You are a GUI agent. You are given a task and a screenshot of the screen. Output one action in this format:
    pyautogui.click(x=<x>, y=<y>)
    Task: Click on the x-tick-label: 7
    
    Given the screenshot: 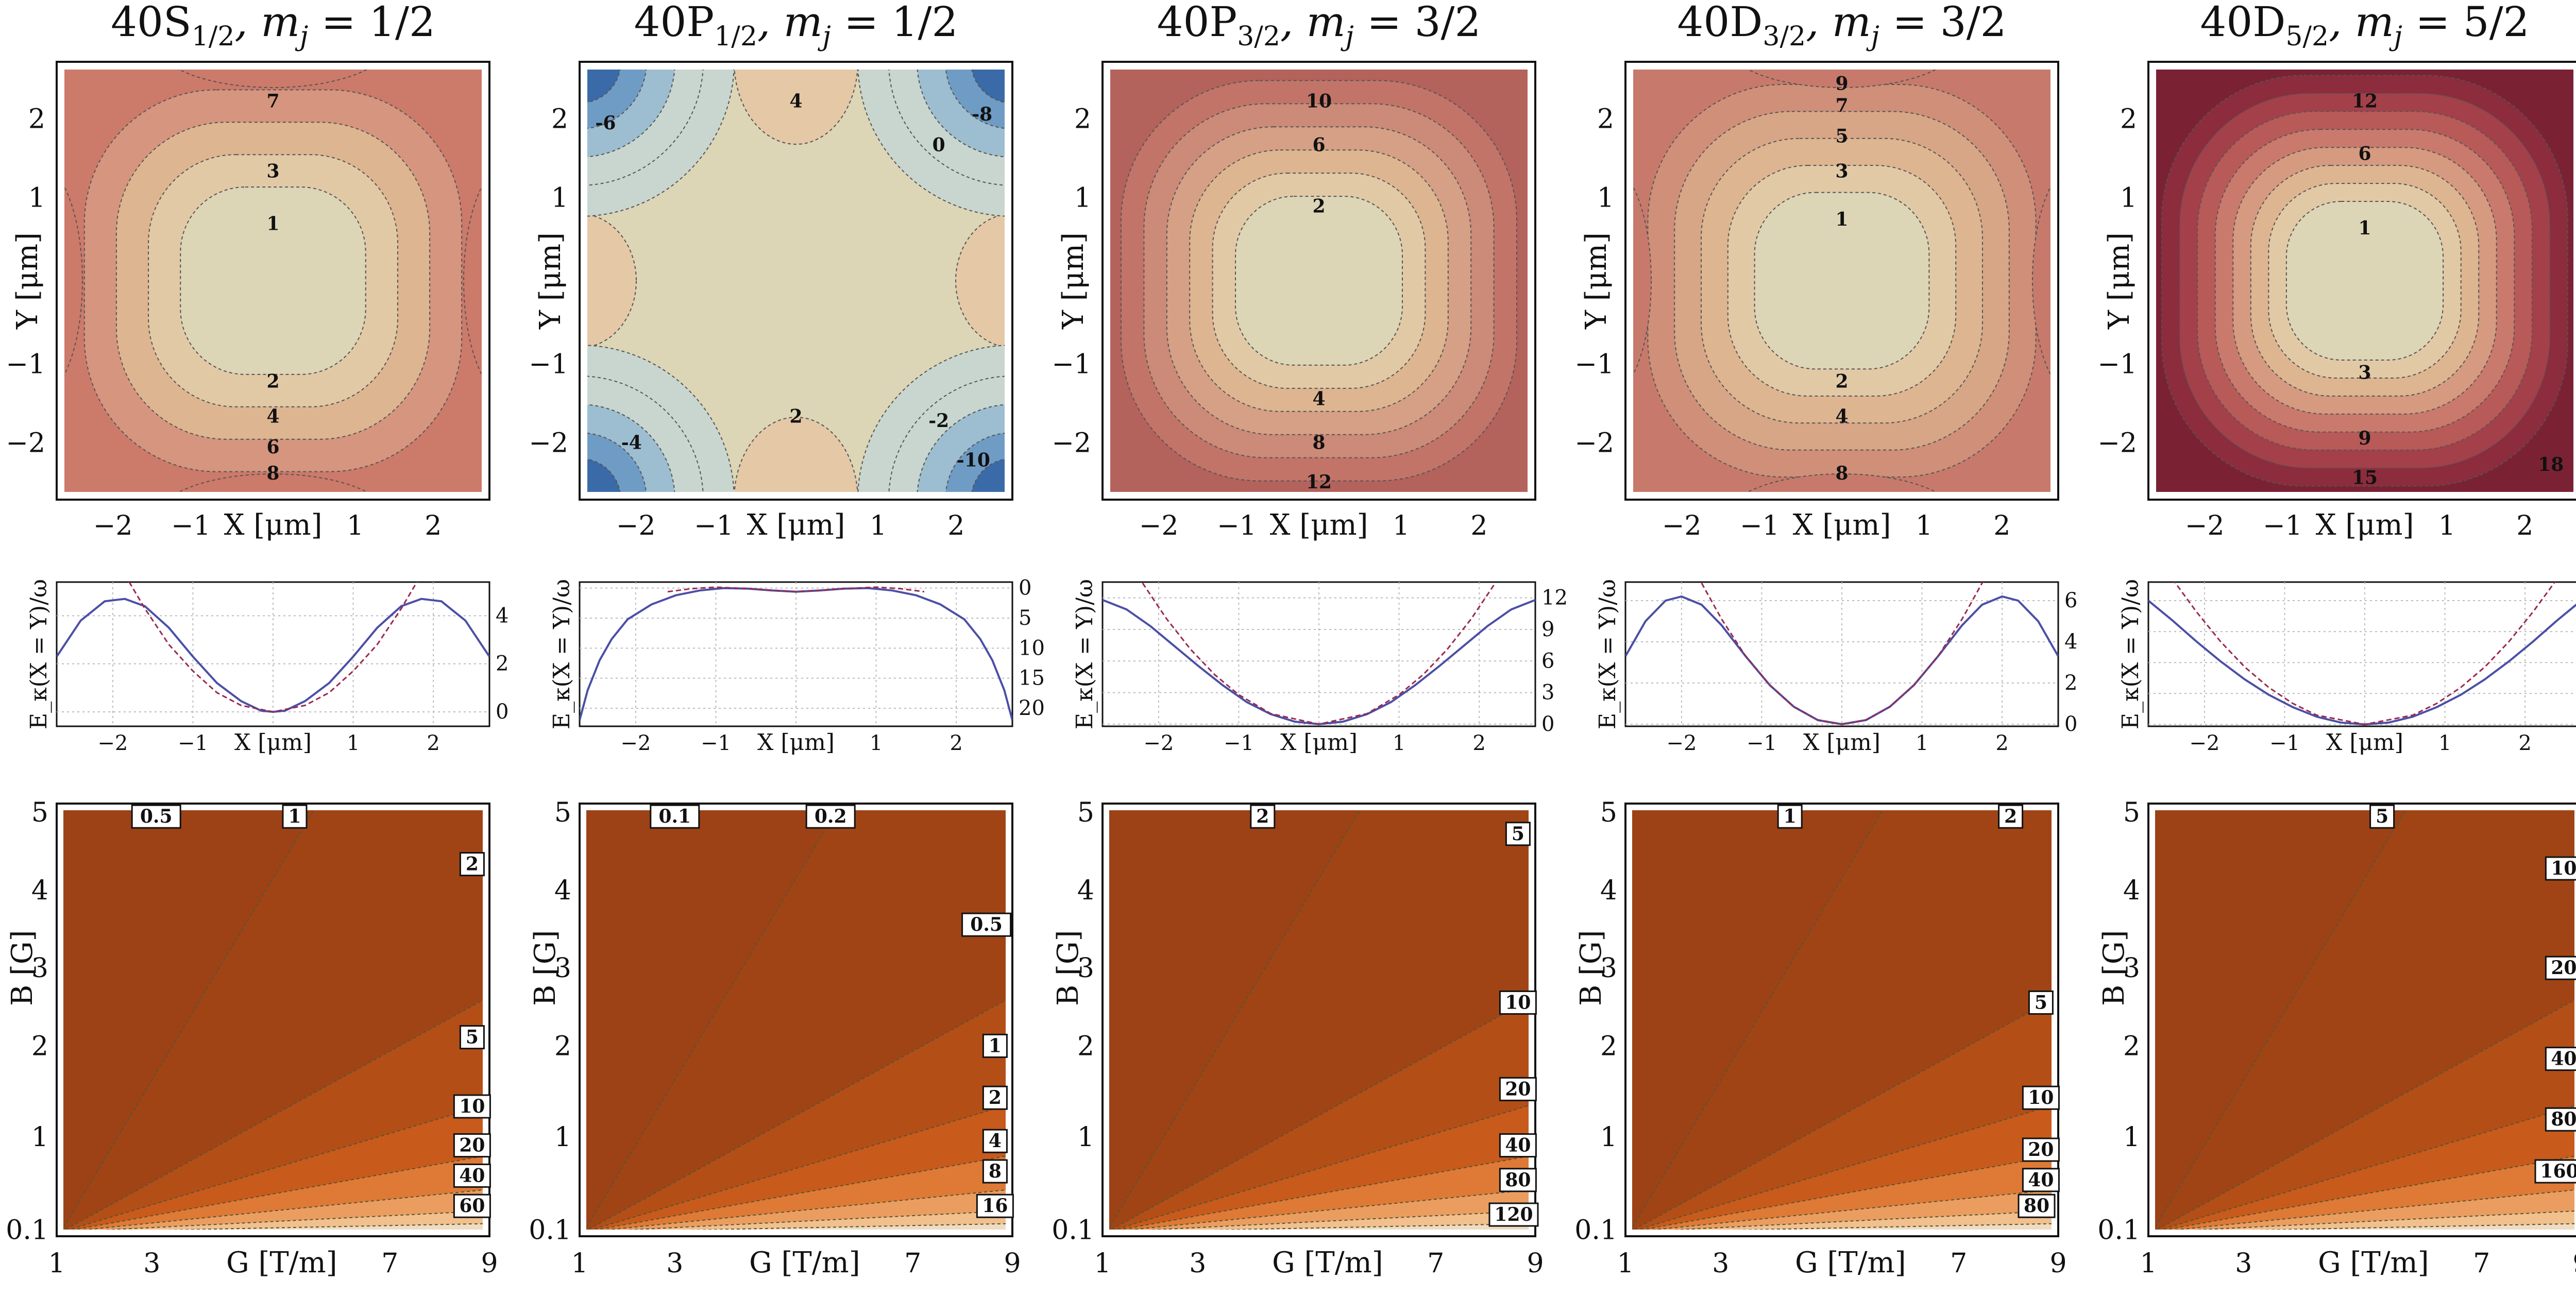 What is the action you would take?
    pyautogui.click(x=1435, y=1263)
    